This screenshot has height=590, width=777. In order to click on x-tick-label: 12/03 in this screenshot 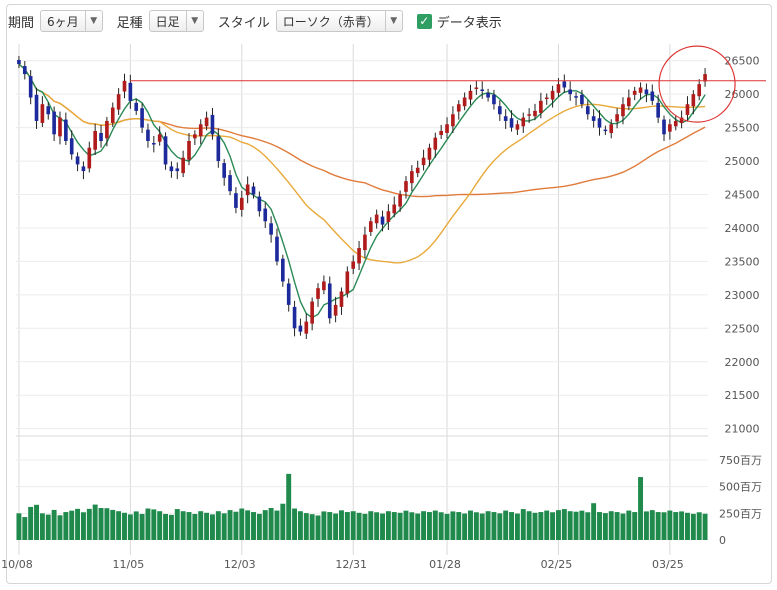, I will do `click(240, 564)`.